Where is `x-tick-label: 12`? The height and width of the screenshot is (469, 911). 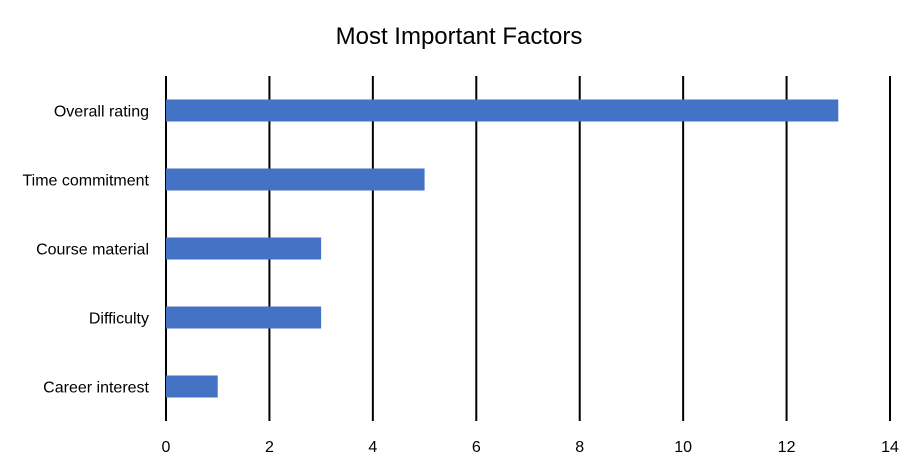
x-tick-label: 12 is located at coordinates (787, 447).